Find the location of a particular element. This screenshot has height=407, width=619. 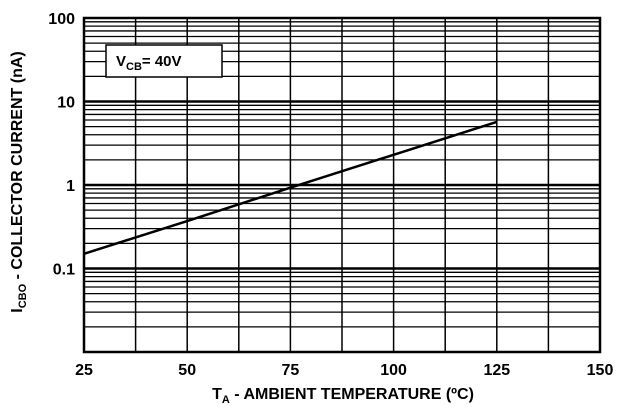

annotation-background is located at coordinates (164, 61).